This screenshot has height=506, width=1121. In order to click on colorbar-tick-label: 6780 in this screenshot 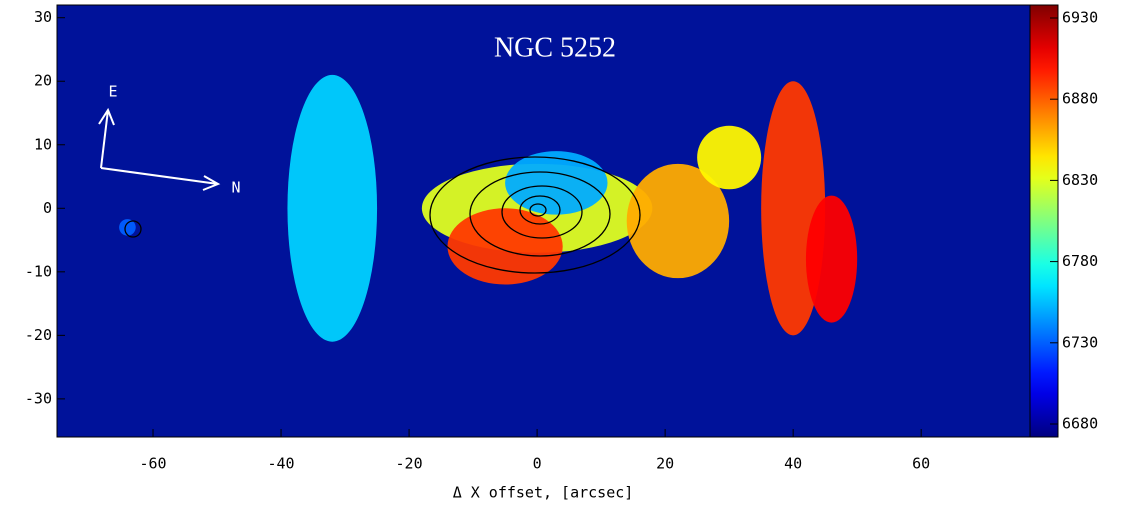, I will do `click(1080, 261)`.